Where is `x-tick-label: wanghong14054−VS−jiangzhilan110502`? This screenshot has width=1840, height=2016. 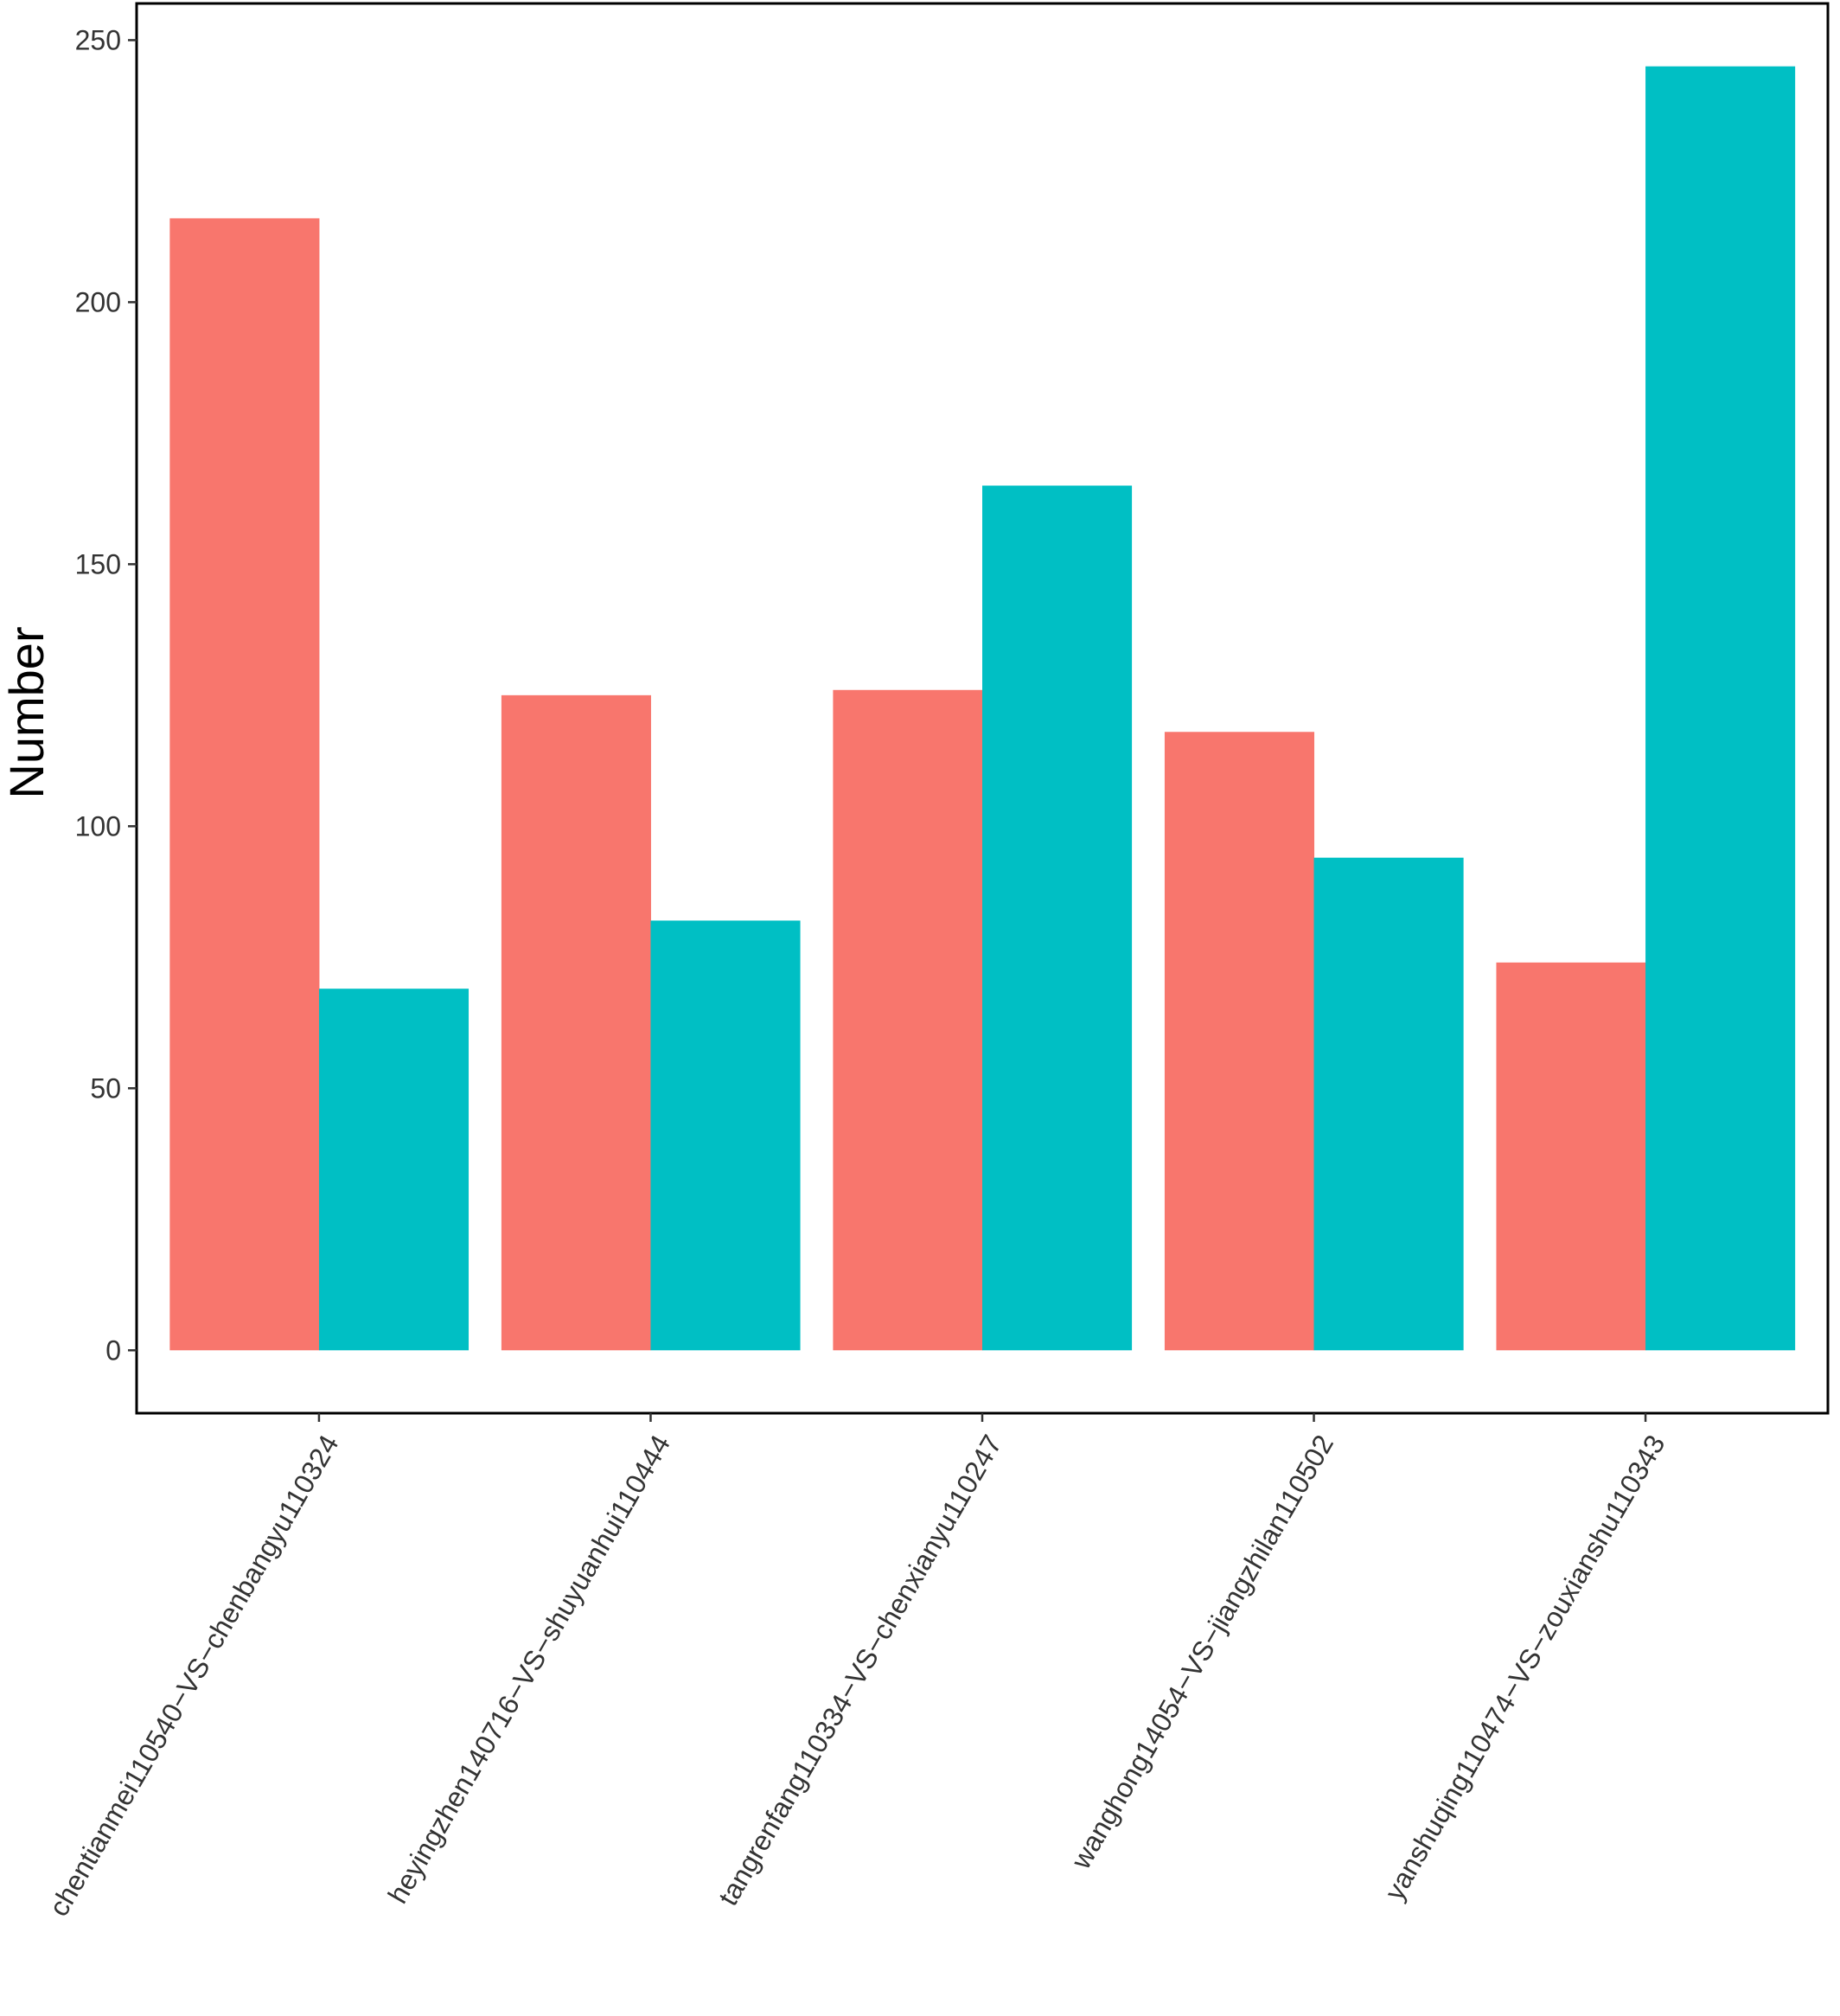 x-tick-label: wanghong14054−VS−jiangzhilan110502 is located at coordinates (1201, 1652).